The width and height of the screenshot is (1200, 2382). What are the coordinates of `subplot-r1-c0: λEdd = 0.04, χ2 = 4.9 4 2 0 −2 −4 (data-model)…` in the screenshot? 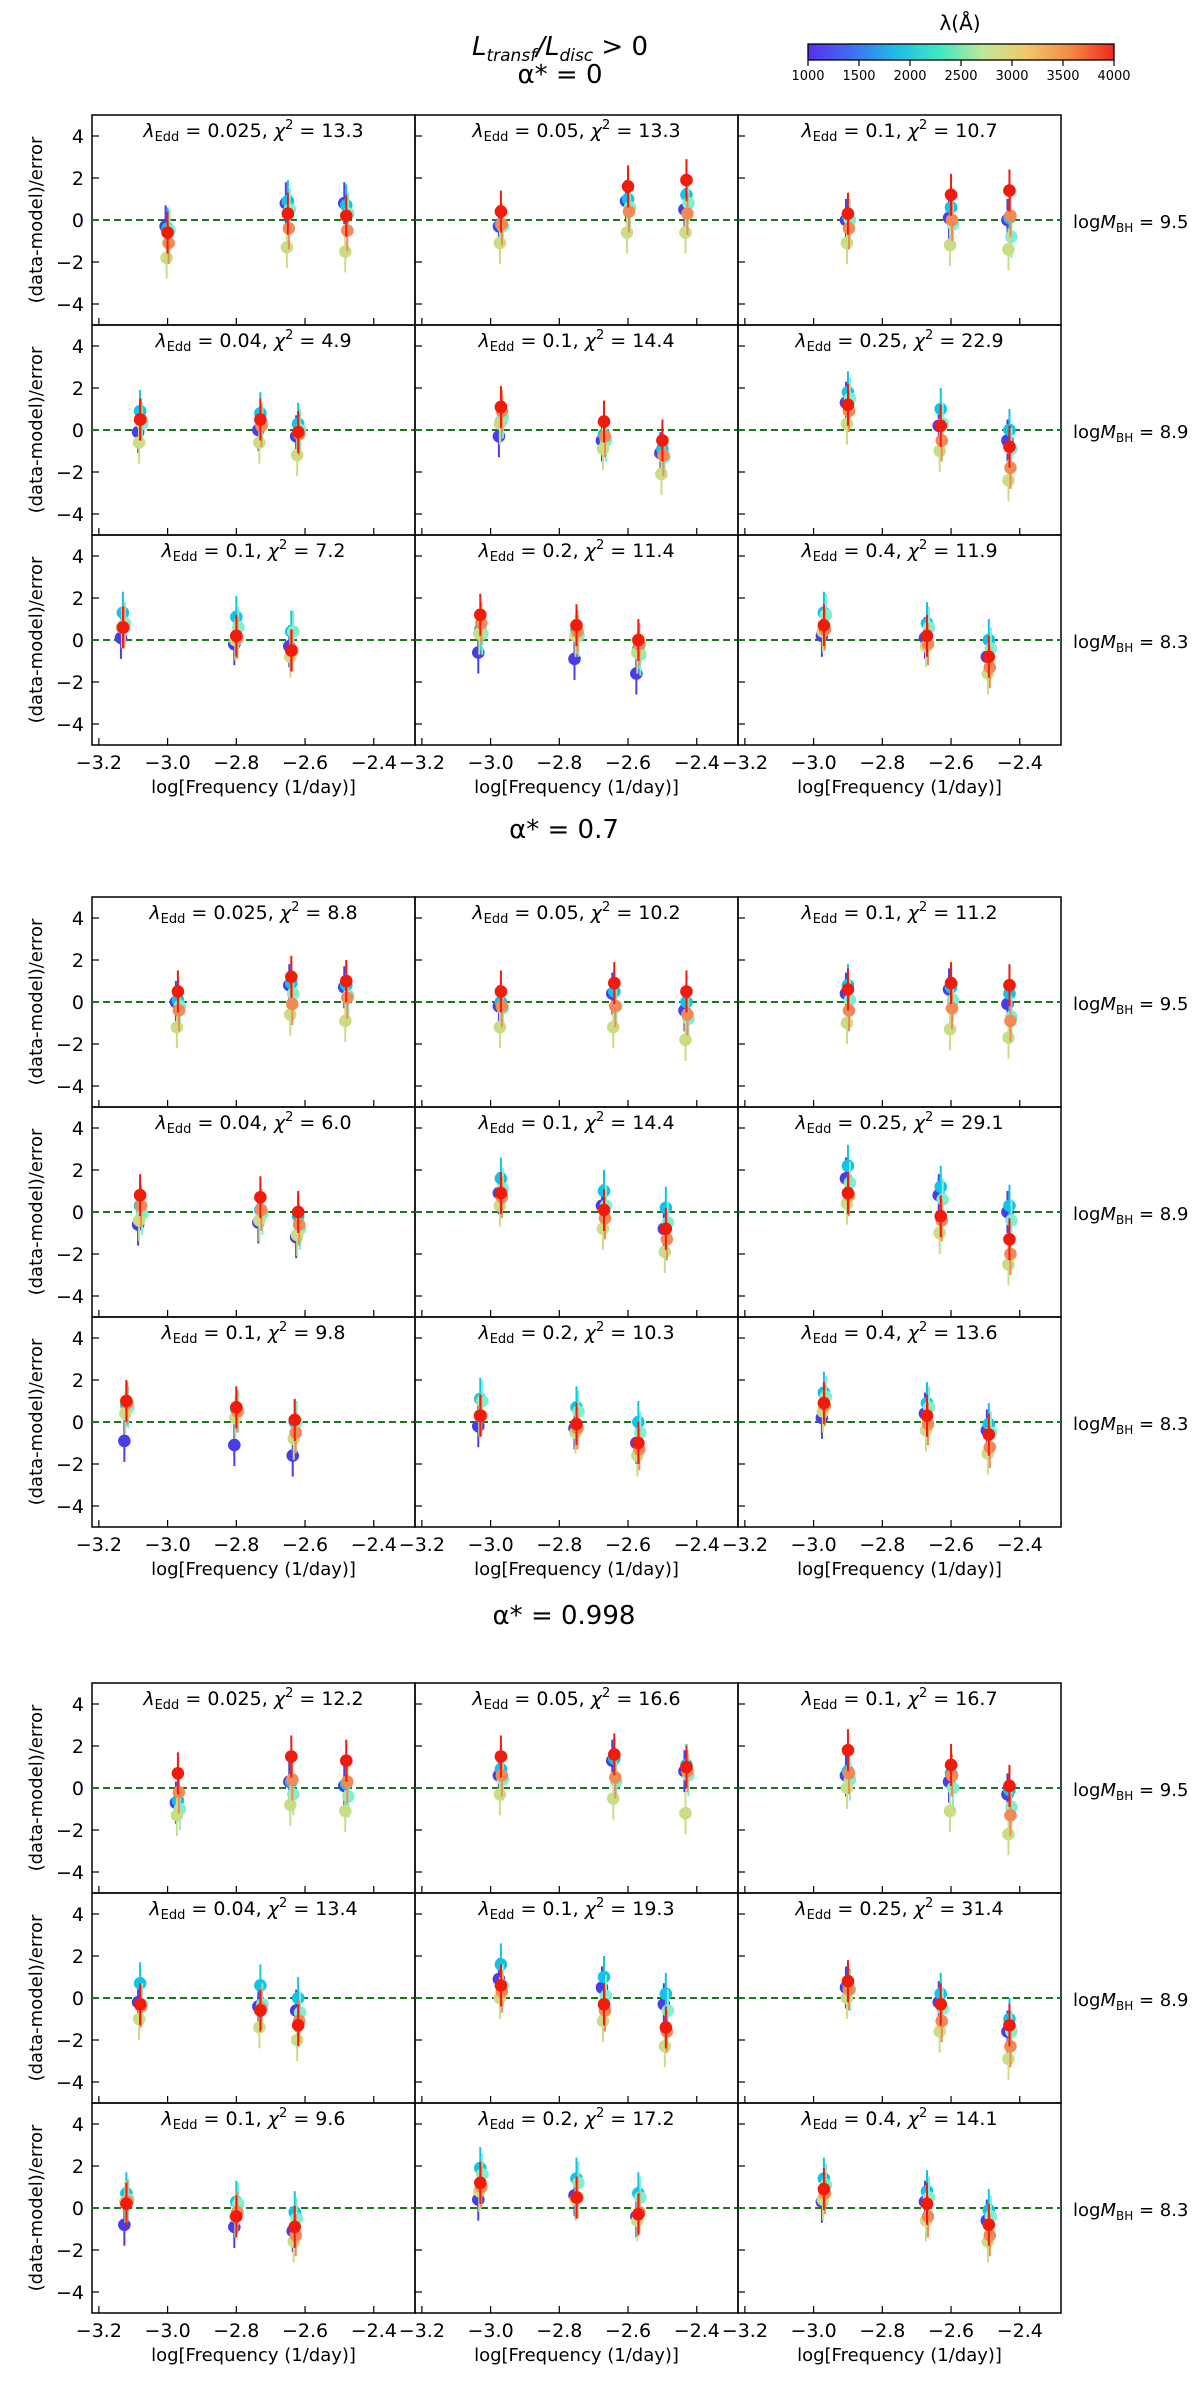 It's located at (221, 430).